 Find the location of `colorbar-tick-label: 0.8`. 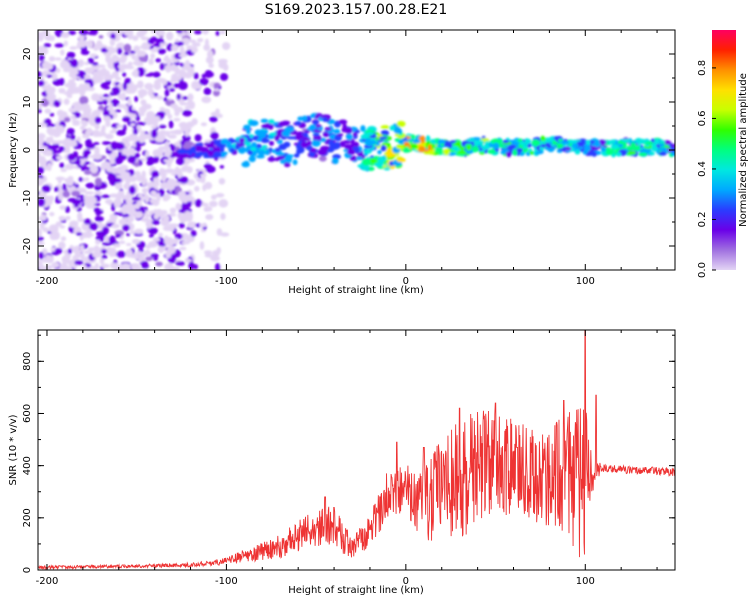

colorbar-tick-label: 0.8 is located at coordinates (702, 68).